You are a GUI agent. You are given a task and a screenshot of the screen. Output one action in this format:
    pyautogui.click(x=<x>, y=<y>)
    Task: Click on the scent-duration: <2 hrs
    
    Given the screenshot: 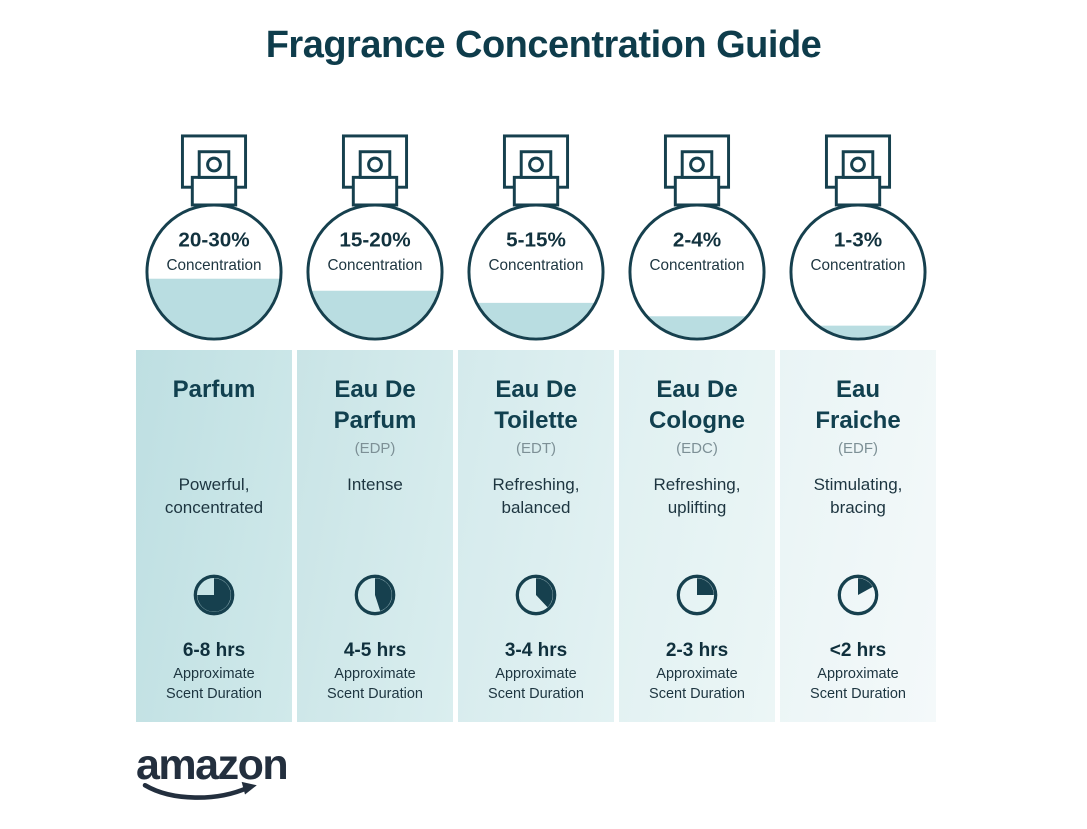 What is the action you would take?
    pyautogui.click(x=858, y=650)
    